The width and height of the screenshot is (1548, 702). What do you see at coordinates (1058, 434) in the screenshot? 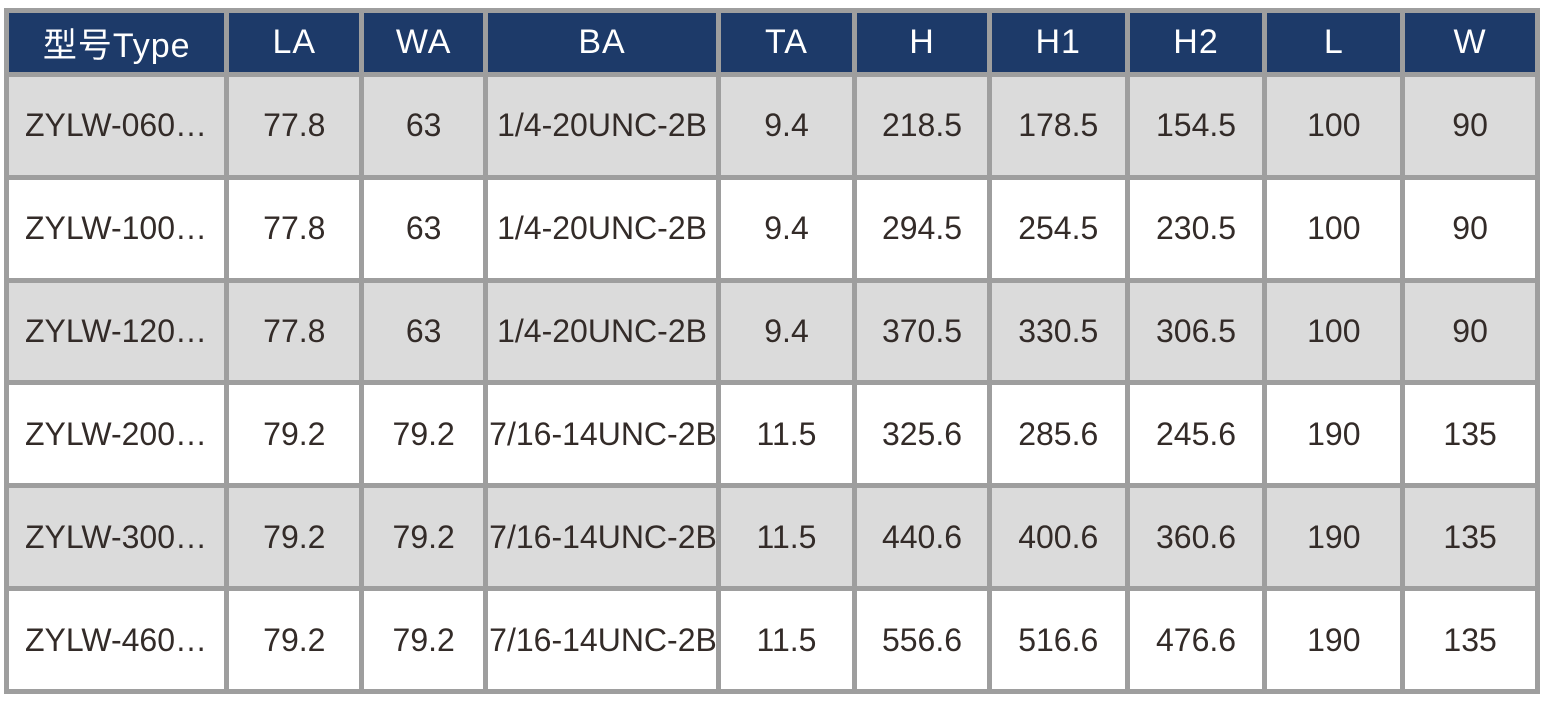
I see `value-cell: 285.6` at bounding box center [1058, 434].